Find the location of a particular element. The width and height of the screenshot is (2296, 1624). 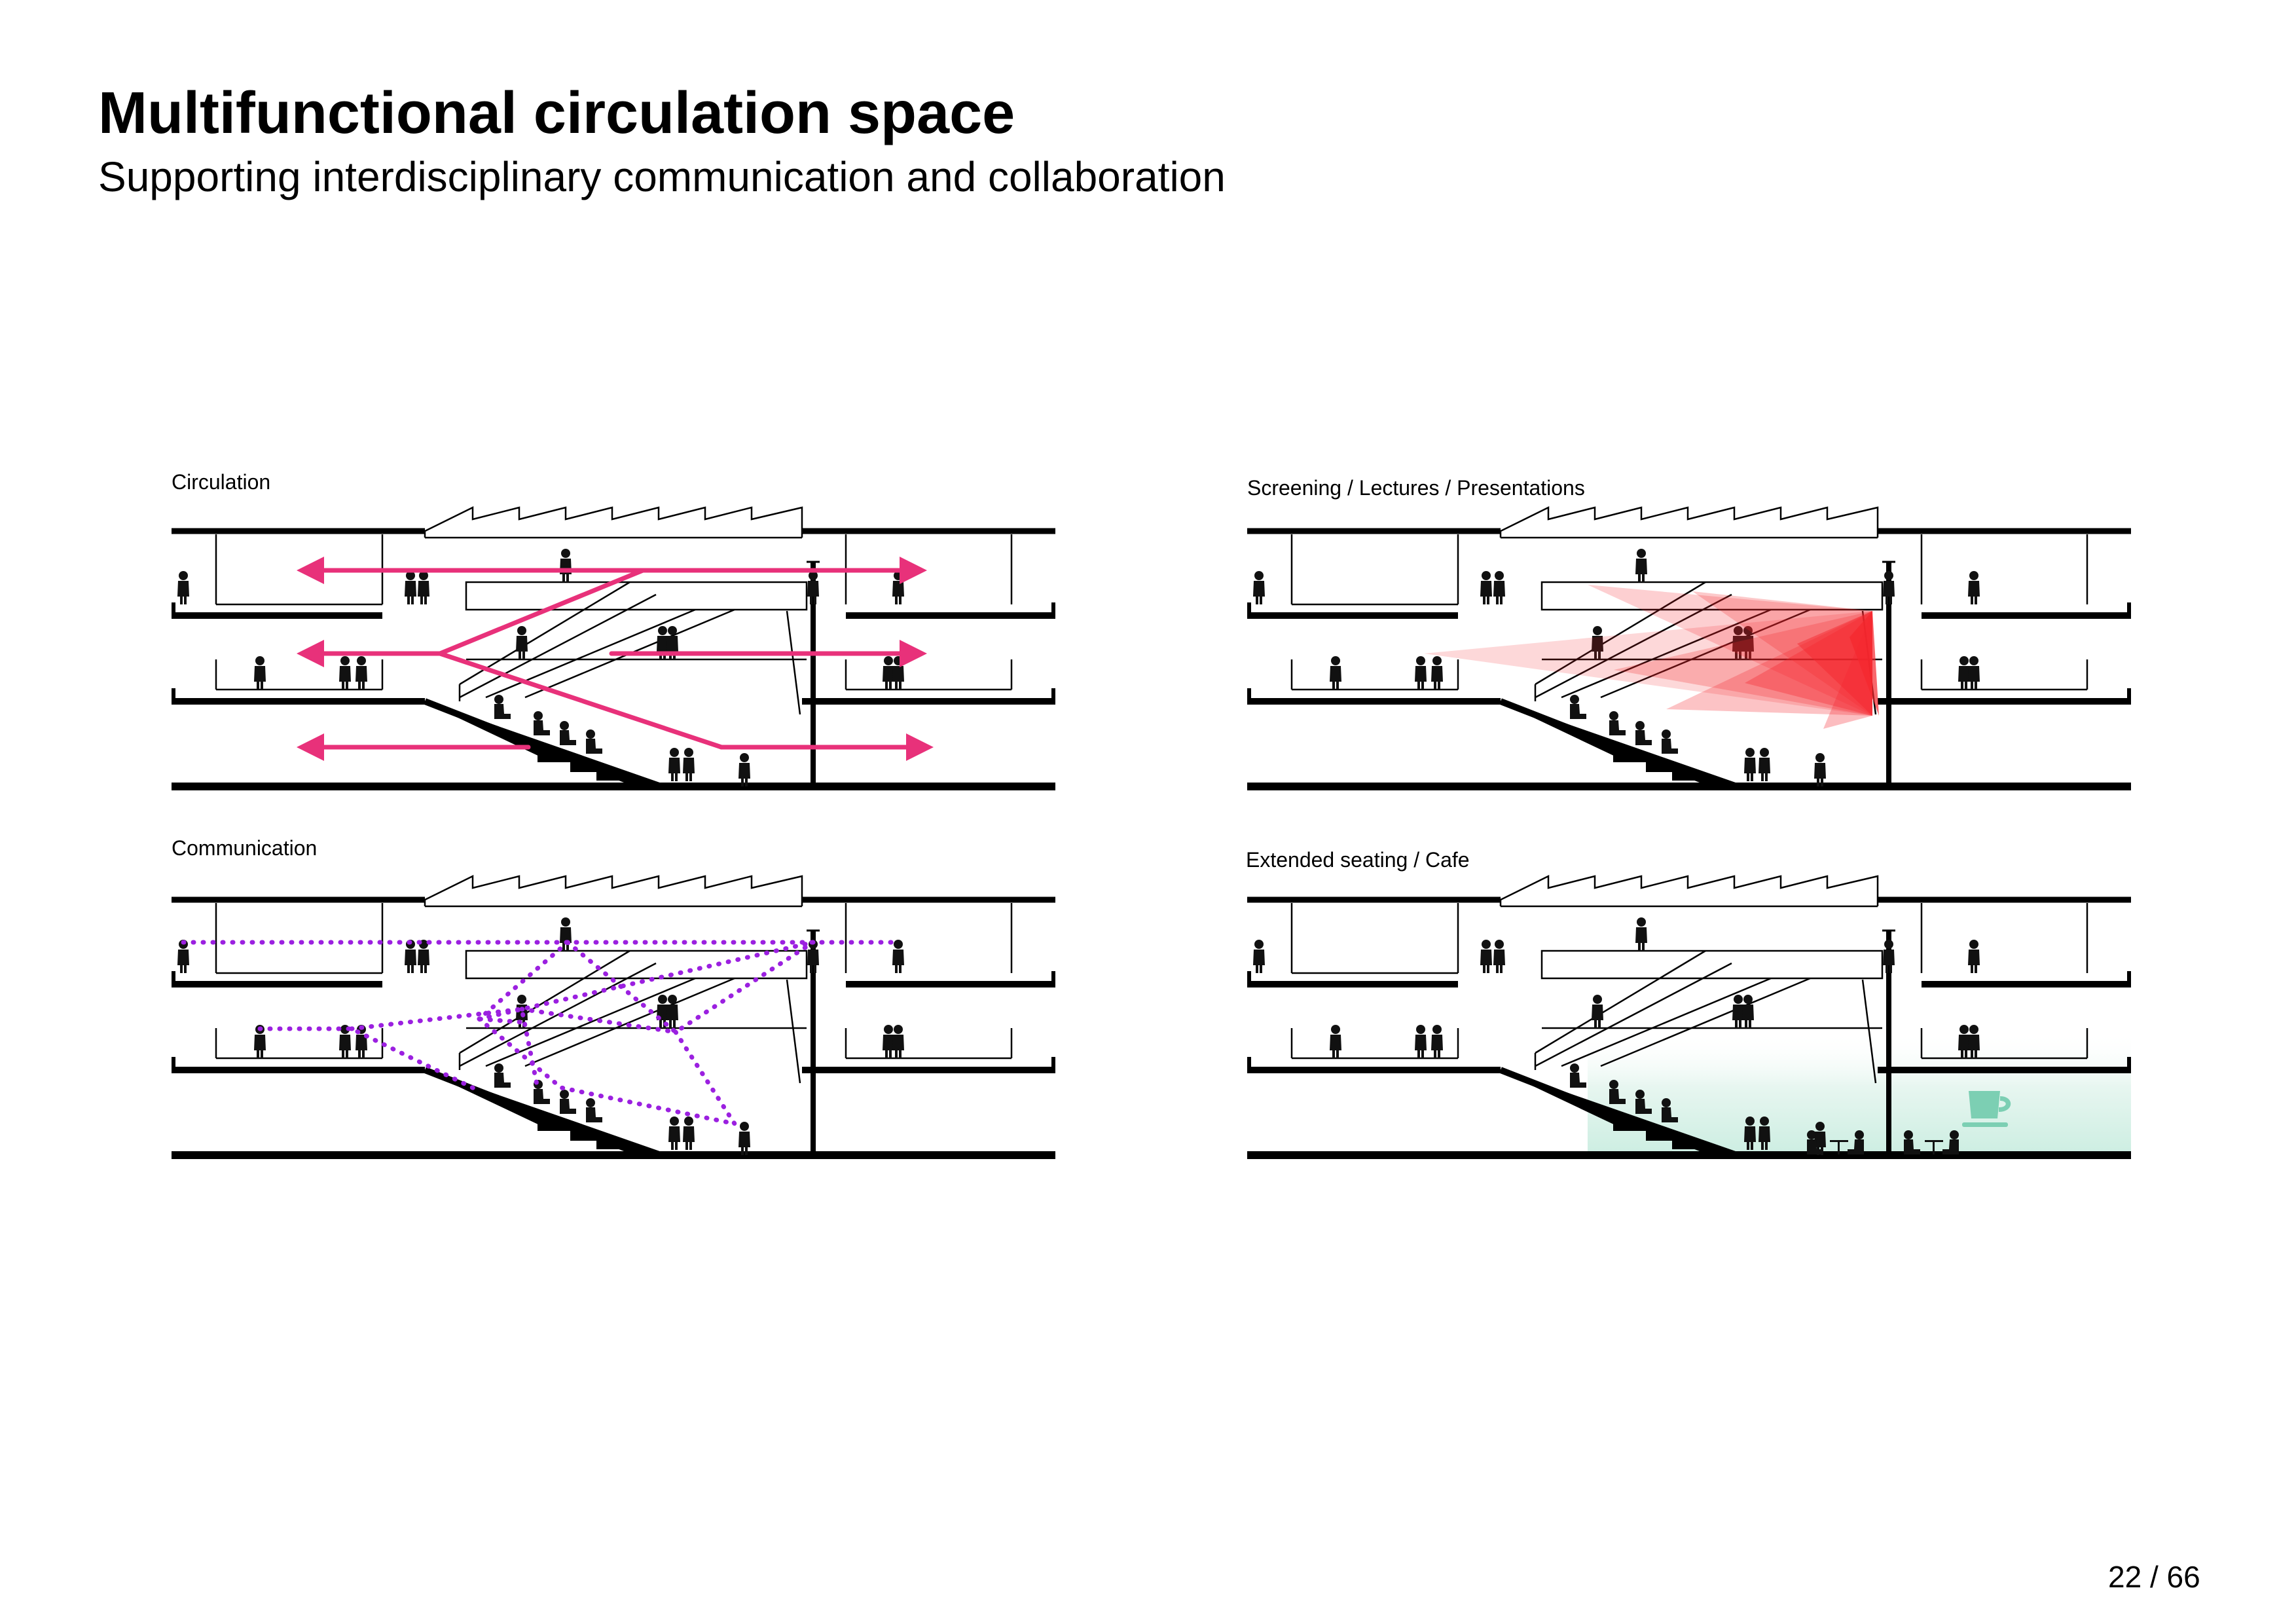

panel-label-circulation: Circulation is located at coordinates (221, 482).